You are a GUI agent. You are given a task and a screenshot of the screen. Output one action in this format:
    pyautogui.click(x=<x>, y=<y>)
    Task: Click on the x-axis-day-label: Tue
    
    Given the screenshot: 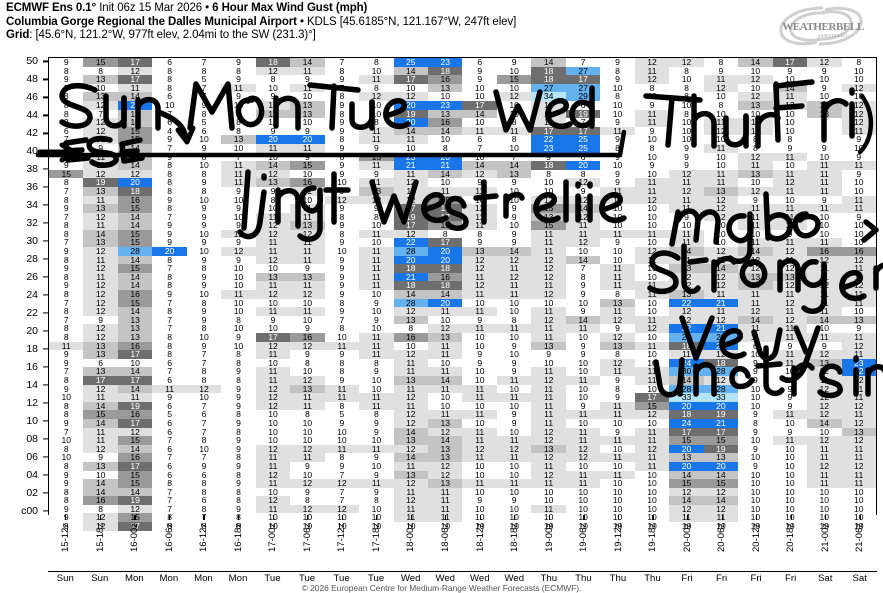 What is the action you would take?
    pyautogui.click(x=376, y=578)
    